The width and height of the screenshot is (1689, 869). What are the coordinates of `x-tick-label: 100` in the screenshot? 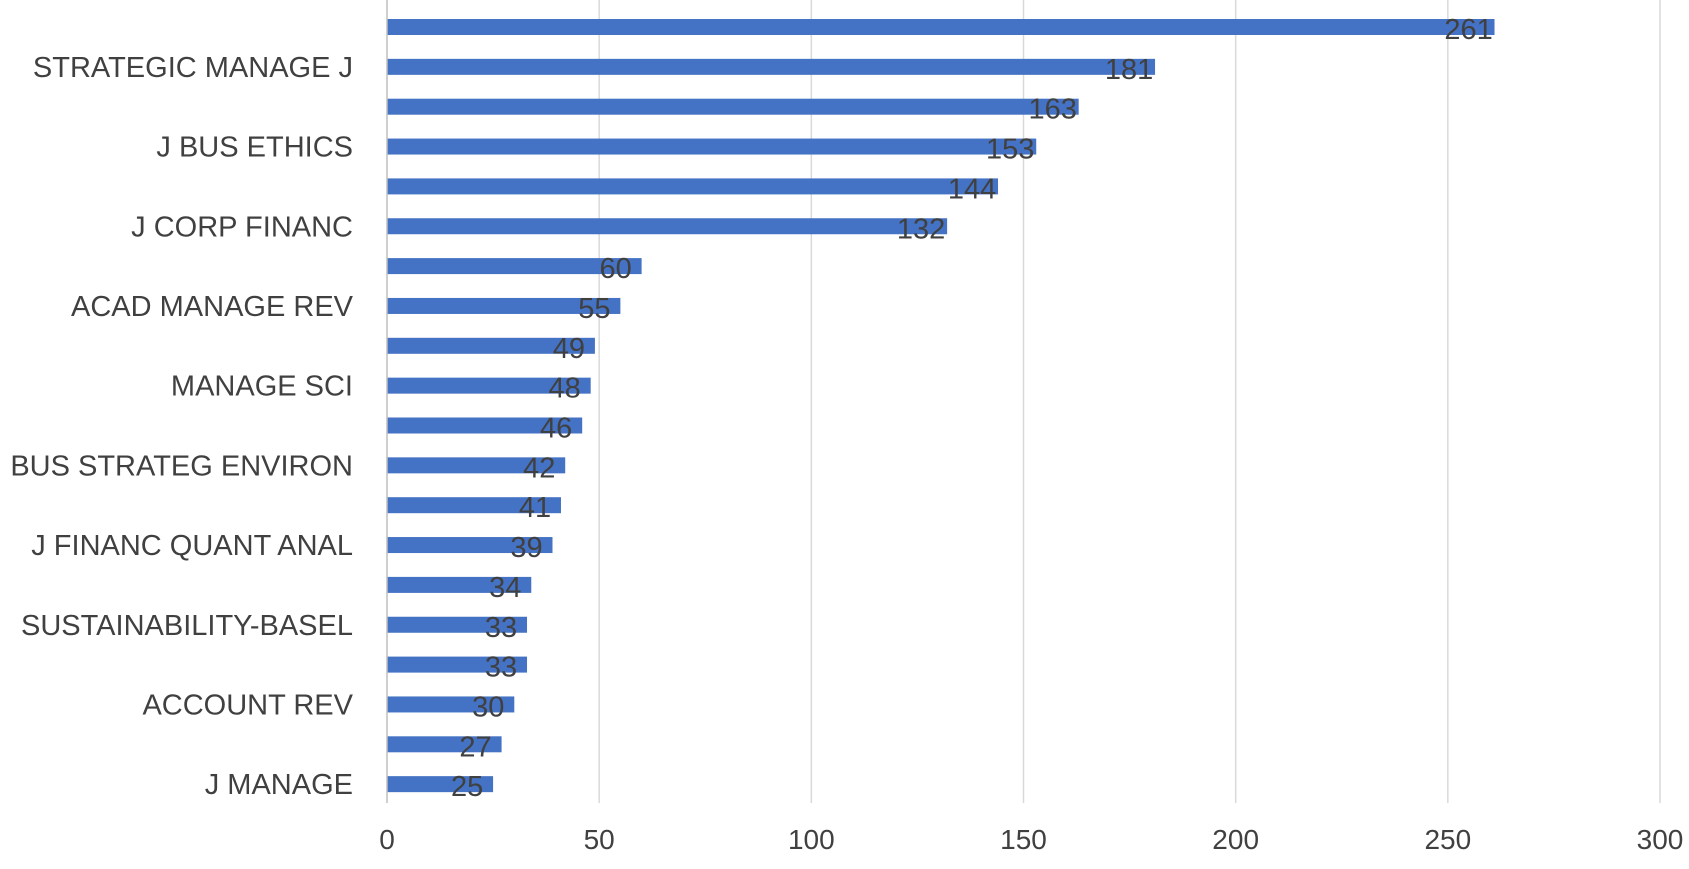 It's located at (811, 839).